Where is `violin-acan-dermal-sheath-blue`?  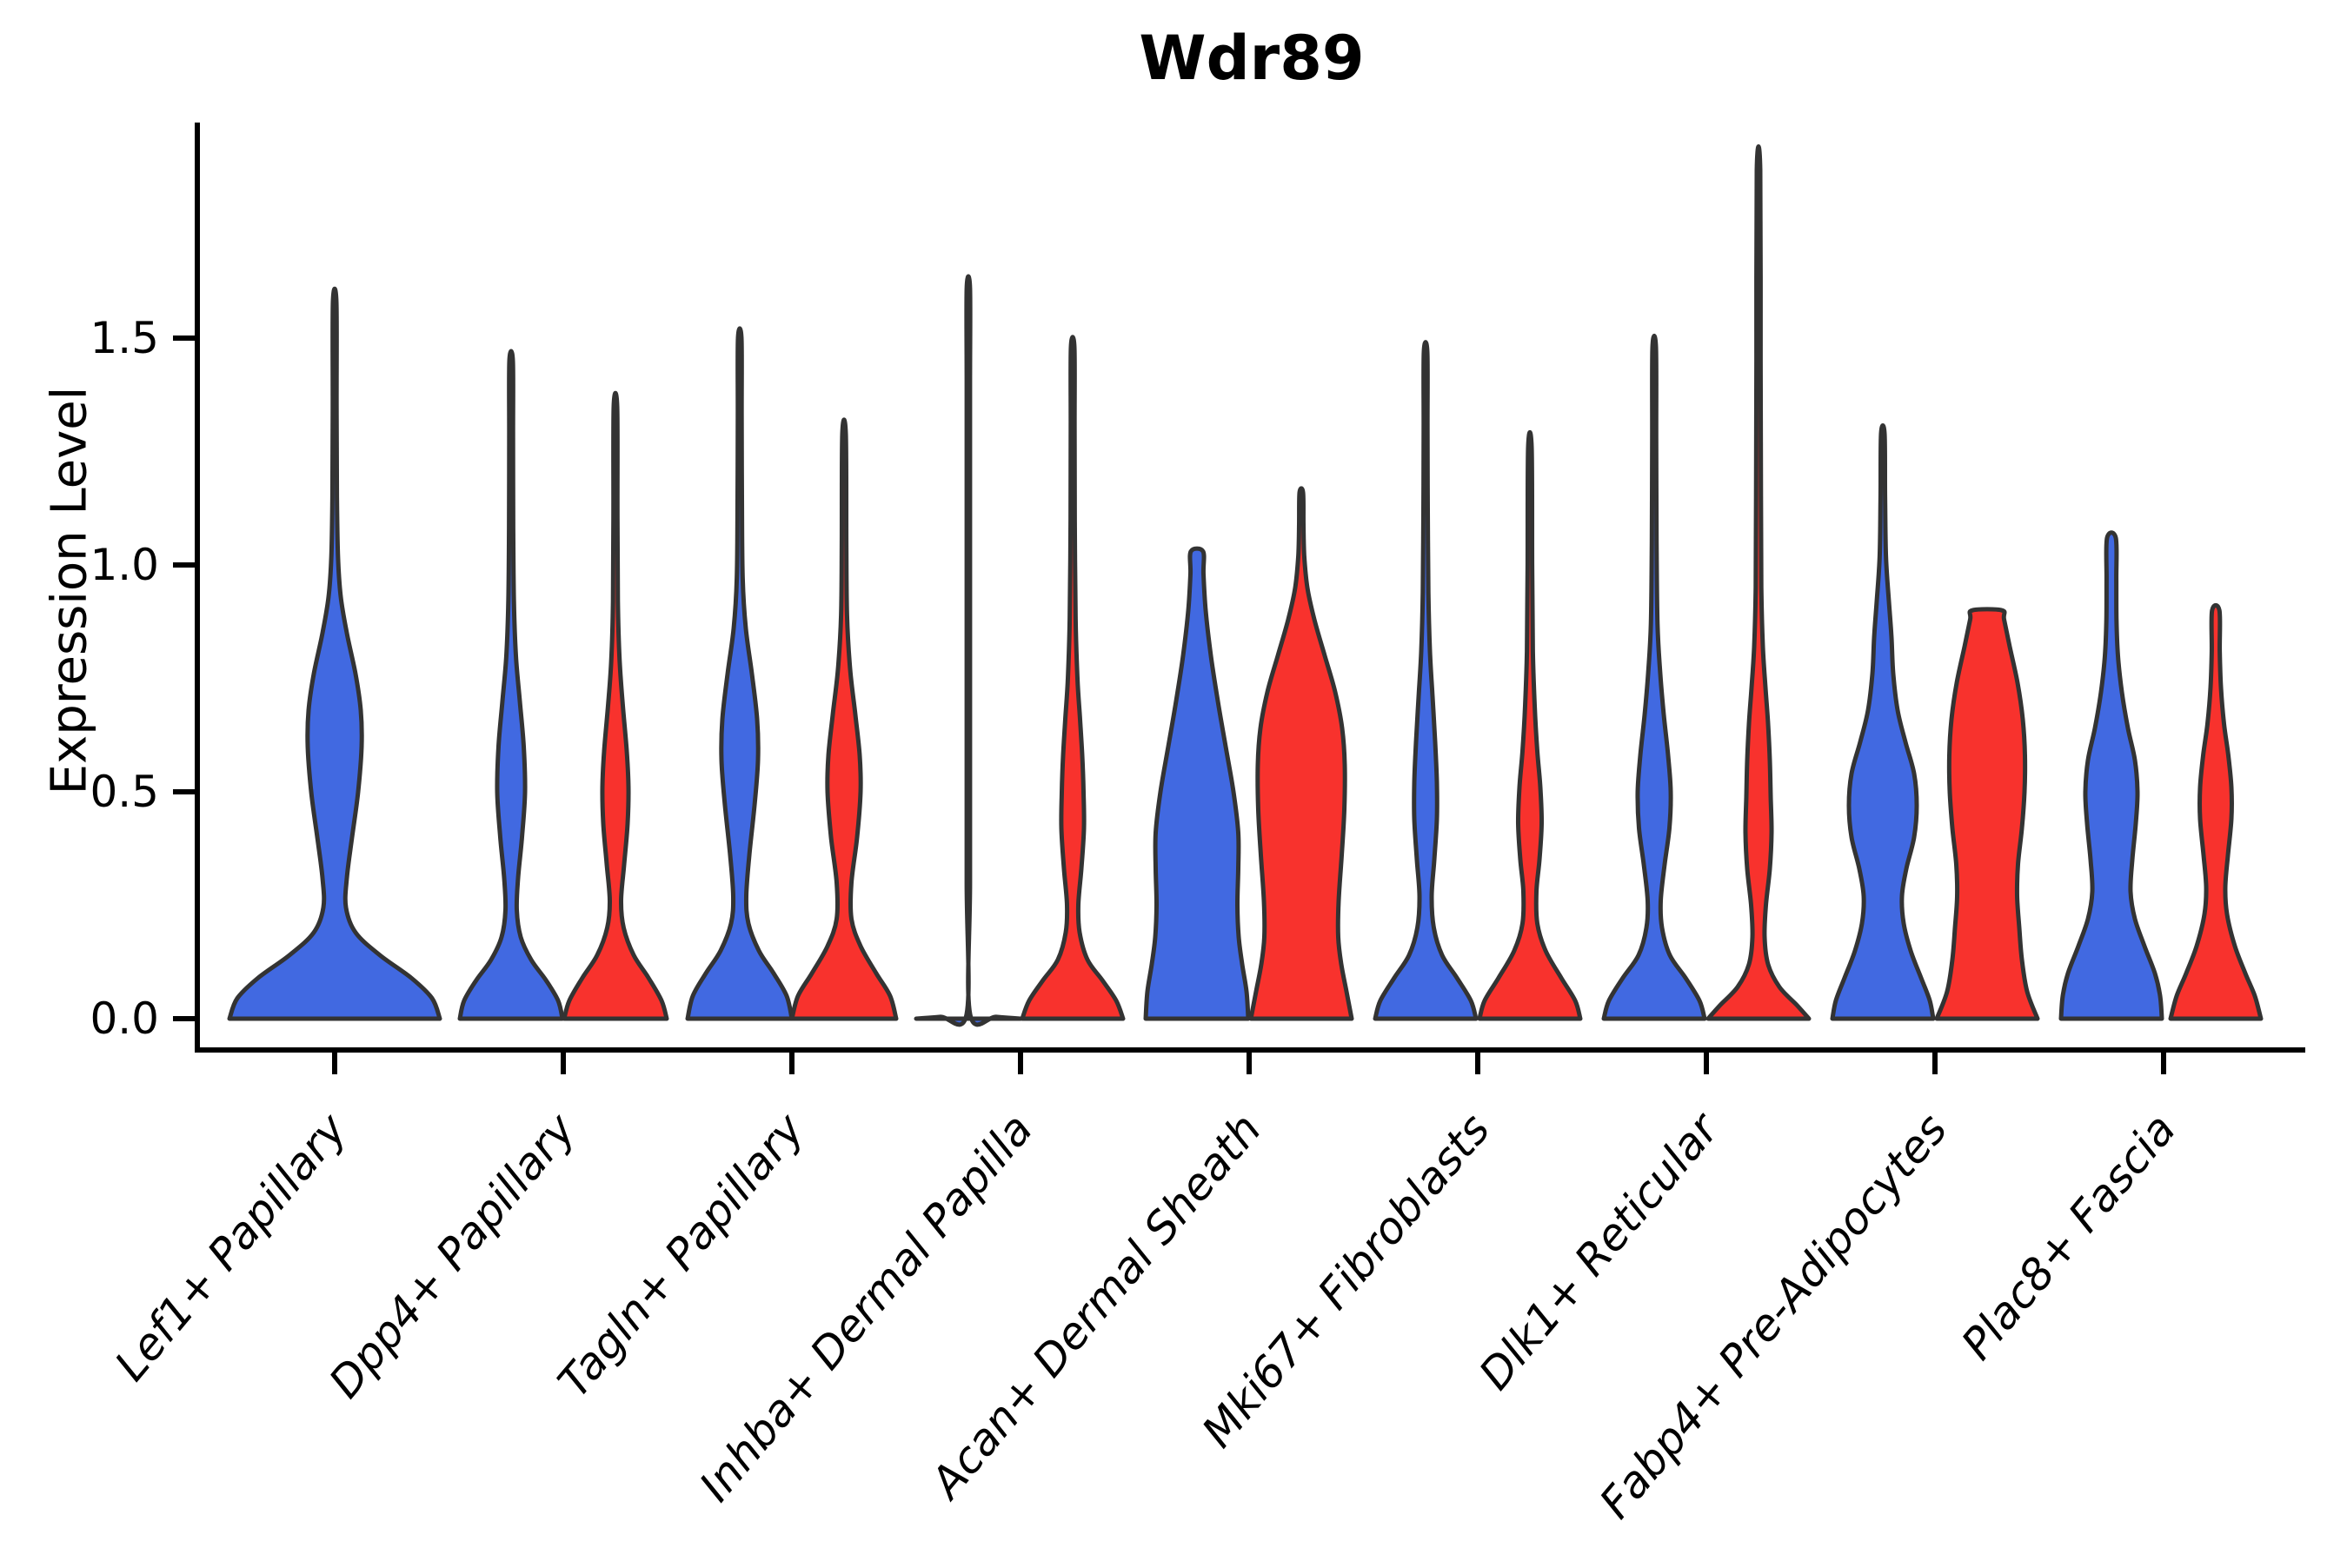 violin-acan-dermal-sheath-blue is located at coordinates (1197, 783).